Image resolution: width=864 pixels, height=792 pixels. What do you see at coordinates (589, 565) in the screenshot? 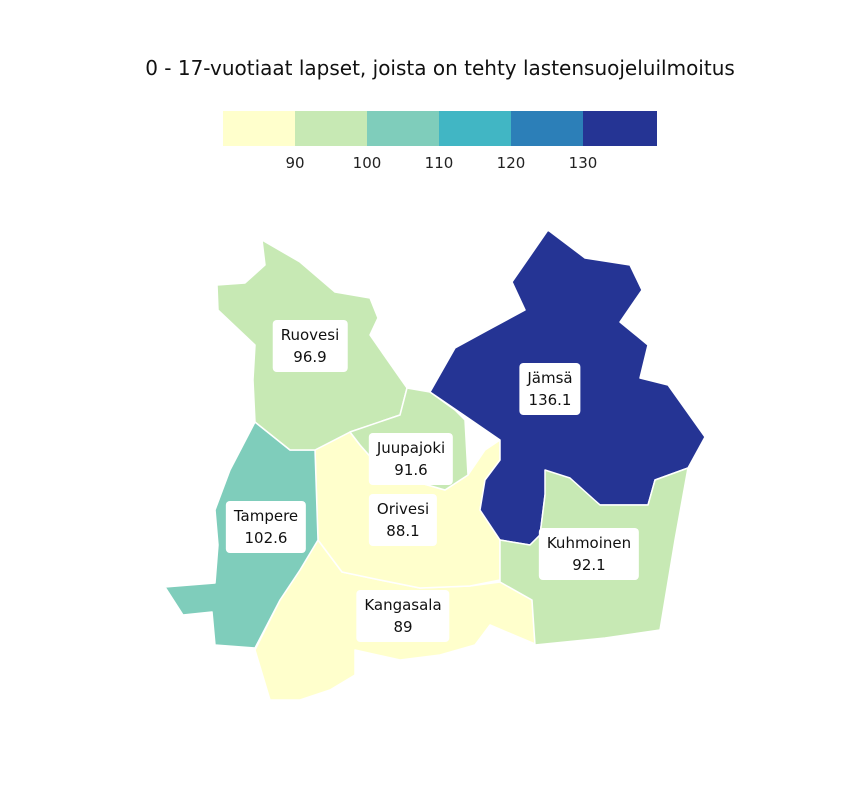
I see `region-value: 92.1` at bounding box center [589, 565].